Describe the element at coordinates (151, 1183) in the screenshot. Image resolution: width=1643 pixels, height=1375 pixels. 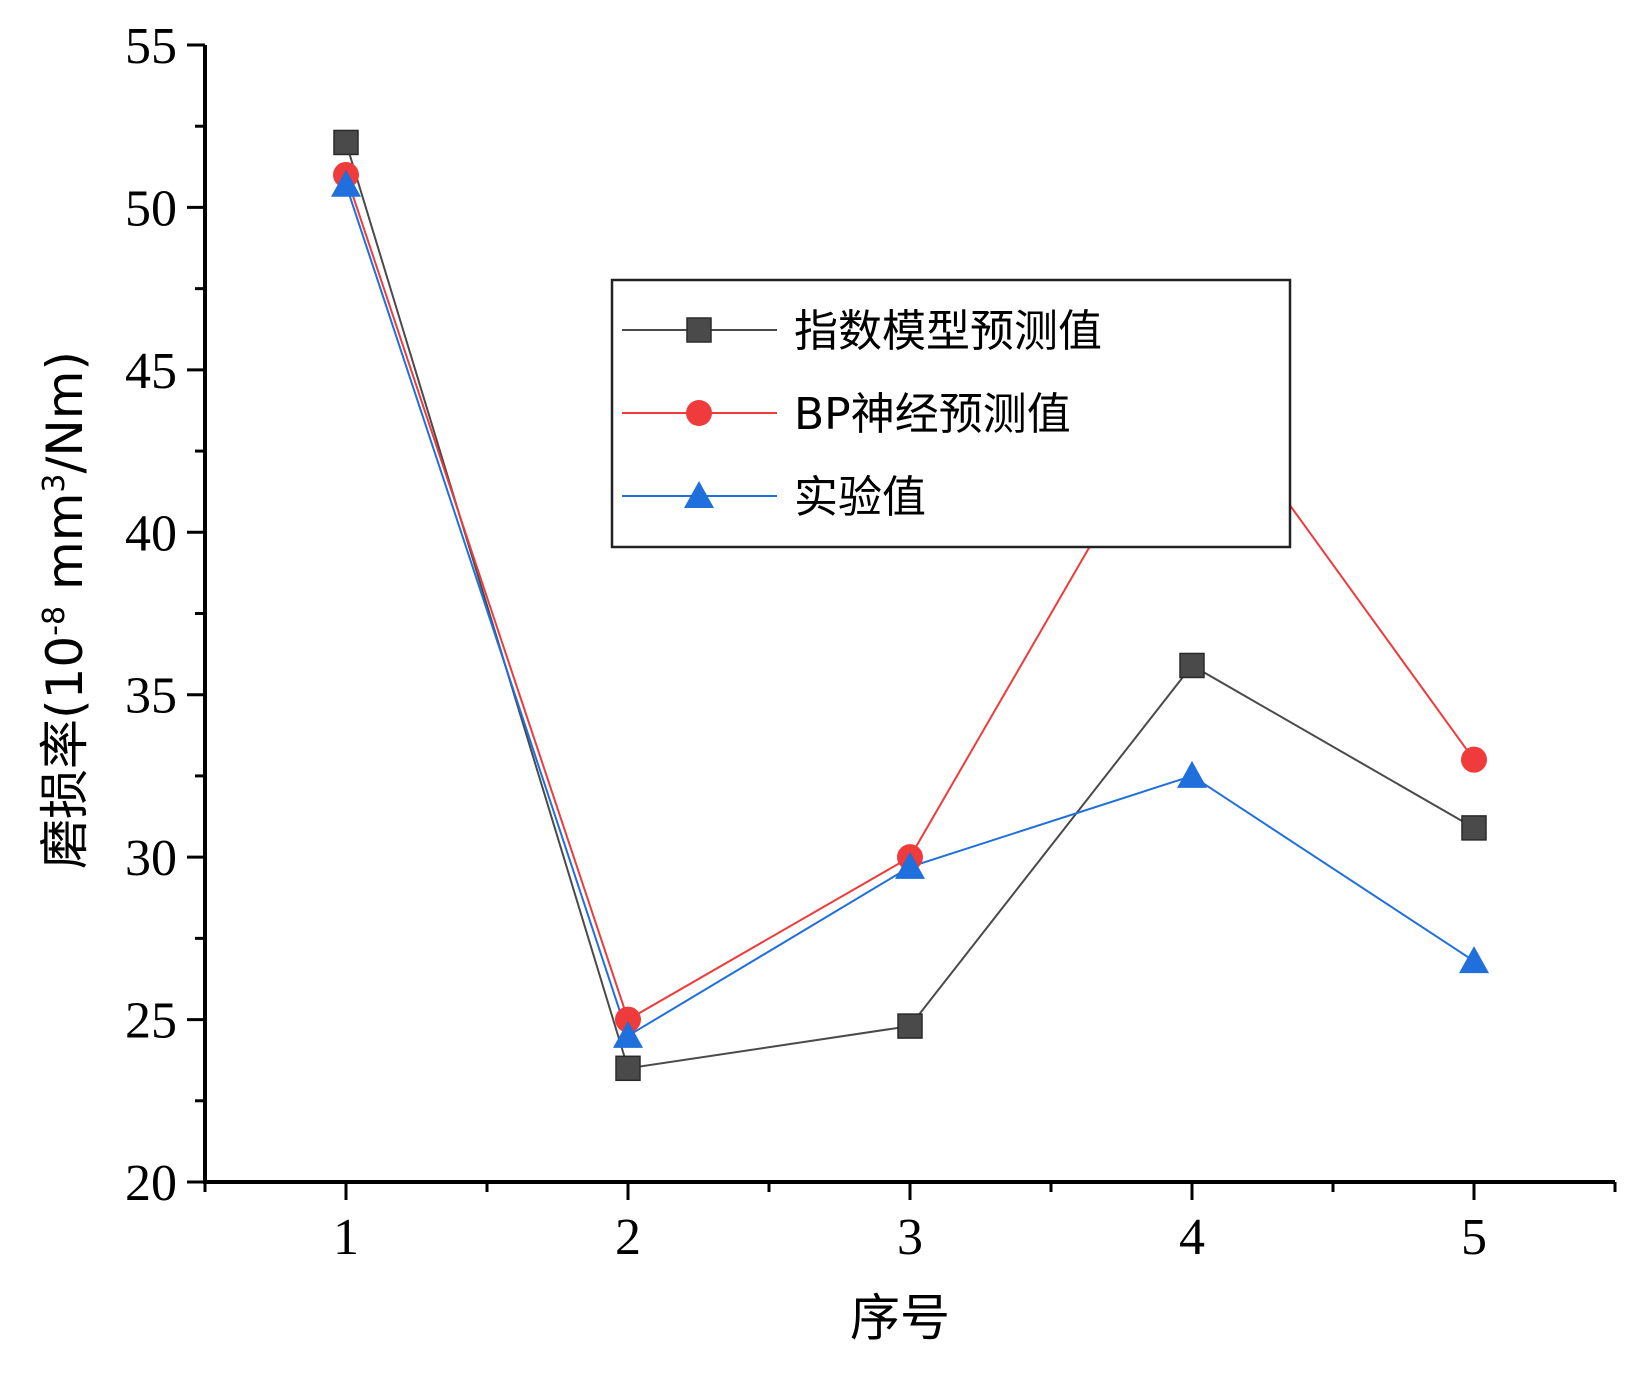
I see `y-tick-label: 20` at that location.